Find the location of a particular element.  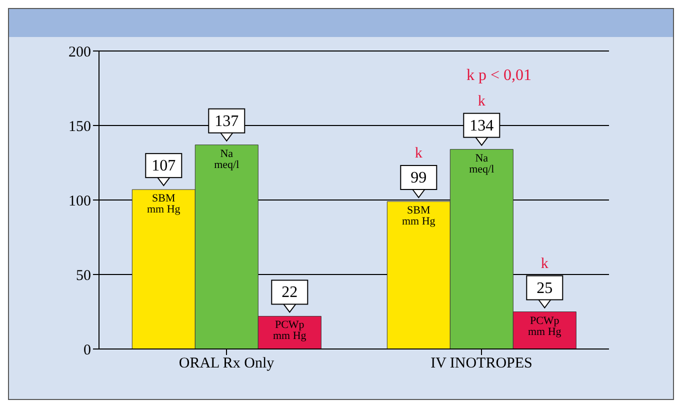

data-label: 134 is located at coordinates (482, 125).